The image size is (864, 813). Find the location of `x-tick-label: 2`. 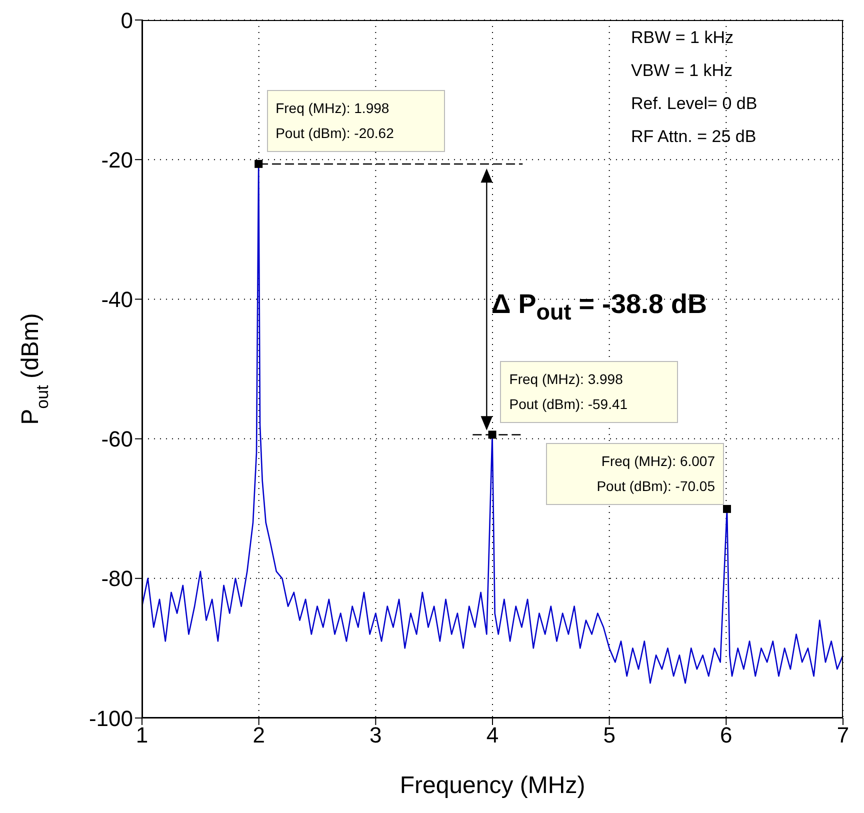

x-tick-label: 2 is located at coordinates (258, 735).